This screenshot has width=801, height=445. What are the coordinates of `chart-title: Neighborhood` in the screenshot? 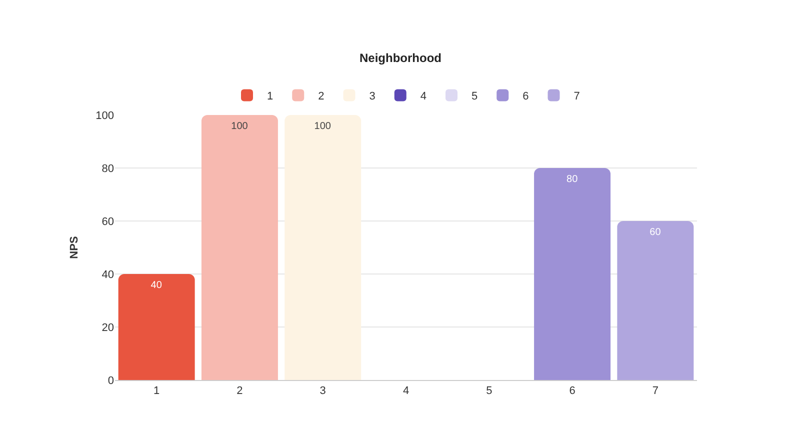 It's located at (401, 57).